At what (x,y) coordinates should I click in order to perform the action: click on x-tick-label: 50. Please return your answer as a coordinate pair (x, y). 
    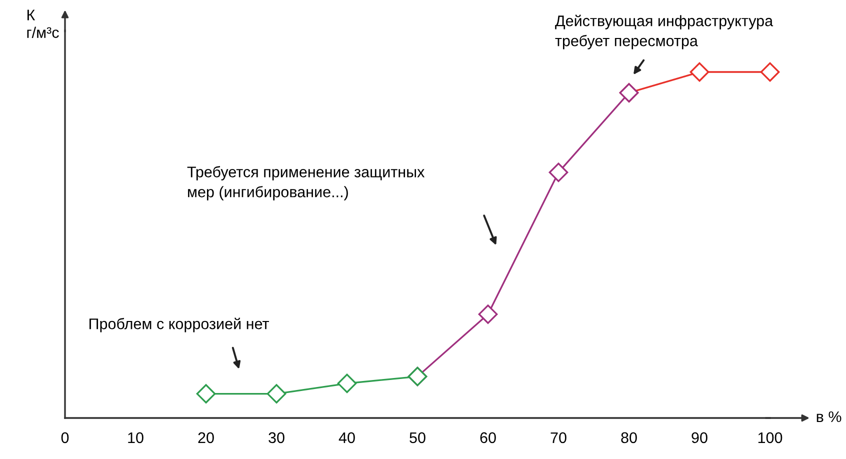
    Looking at the image, I should click on (418, 438).